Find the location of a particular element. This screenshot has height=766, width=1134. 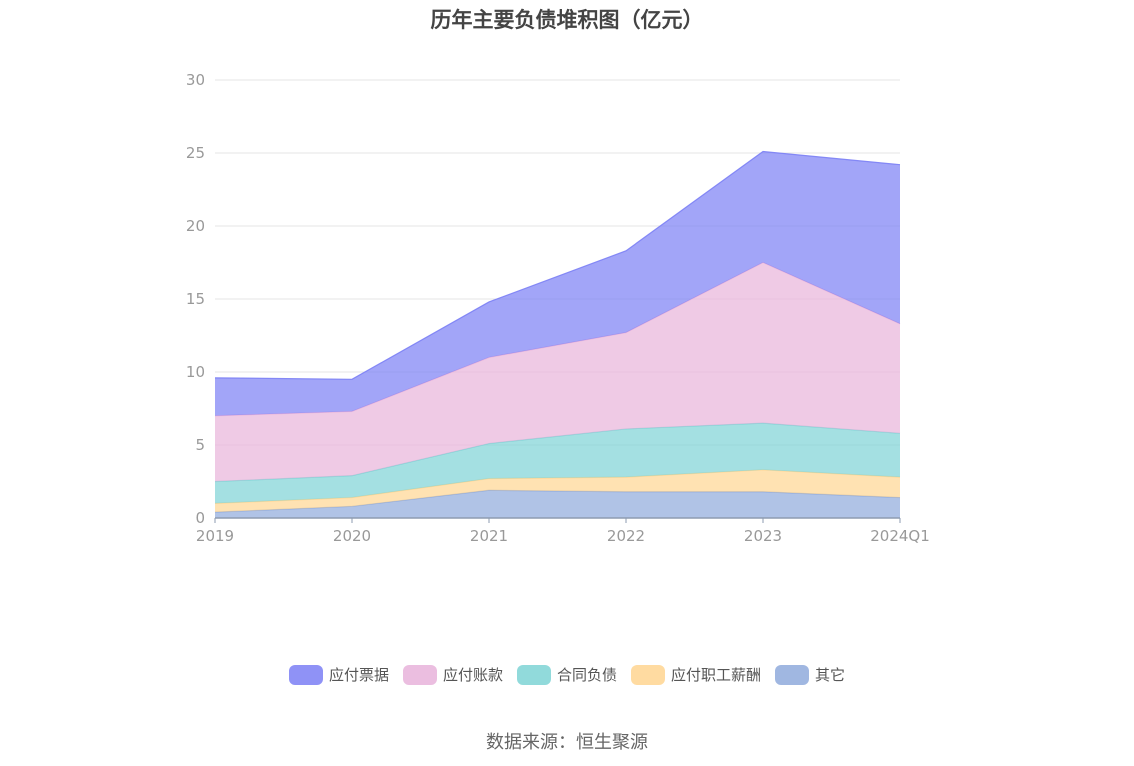

source-note: 数据来源：恒生聚源 is located at coordinates (567, 742).